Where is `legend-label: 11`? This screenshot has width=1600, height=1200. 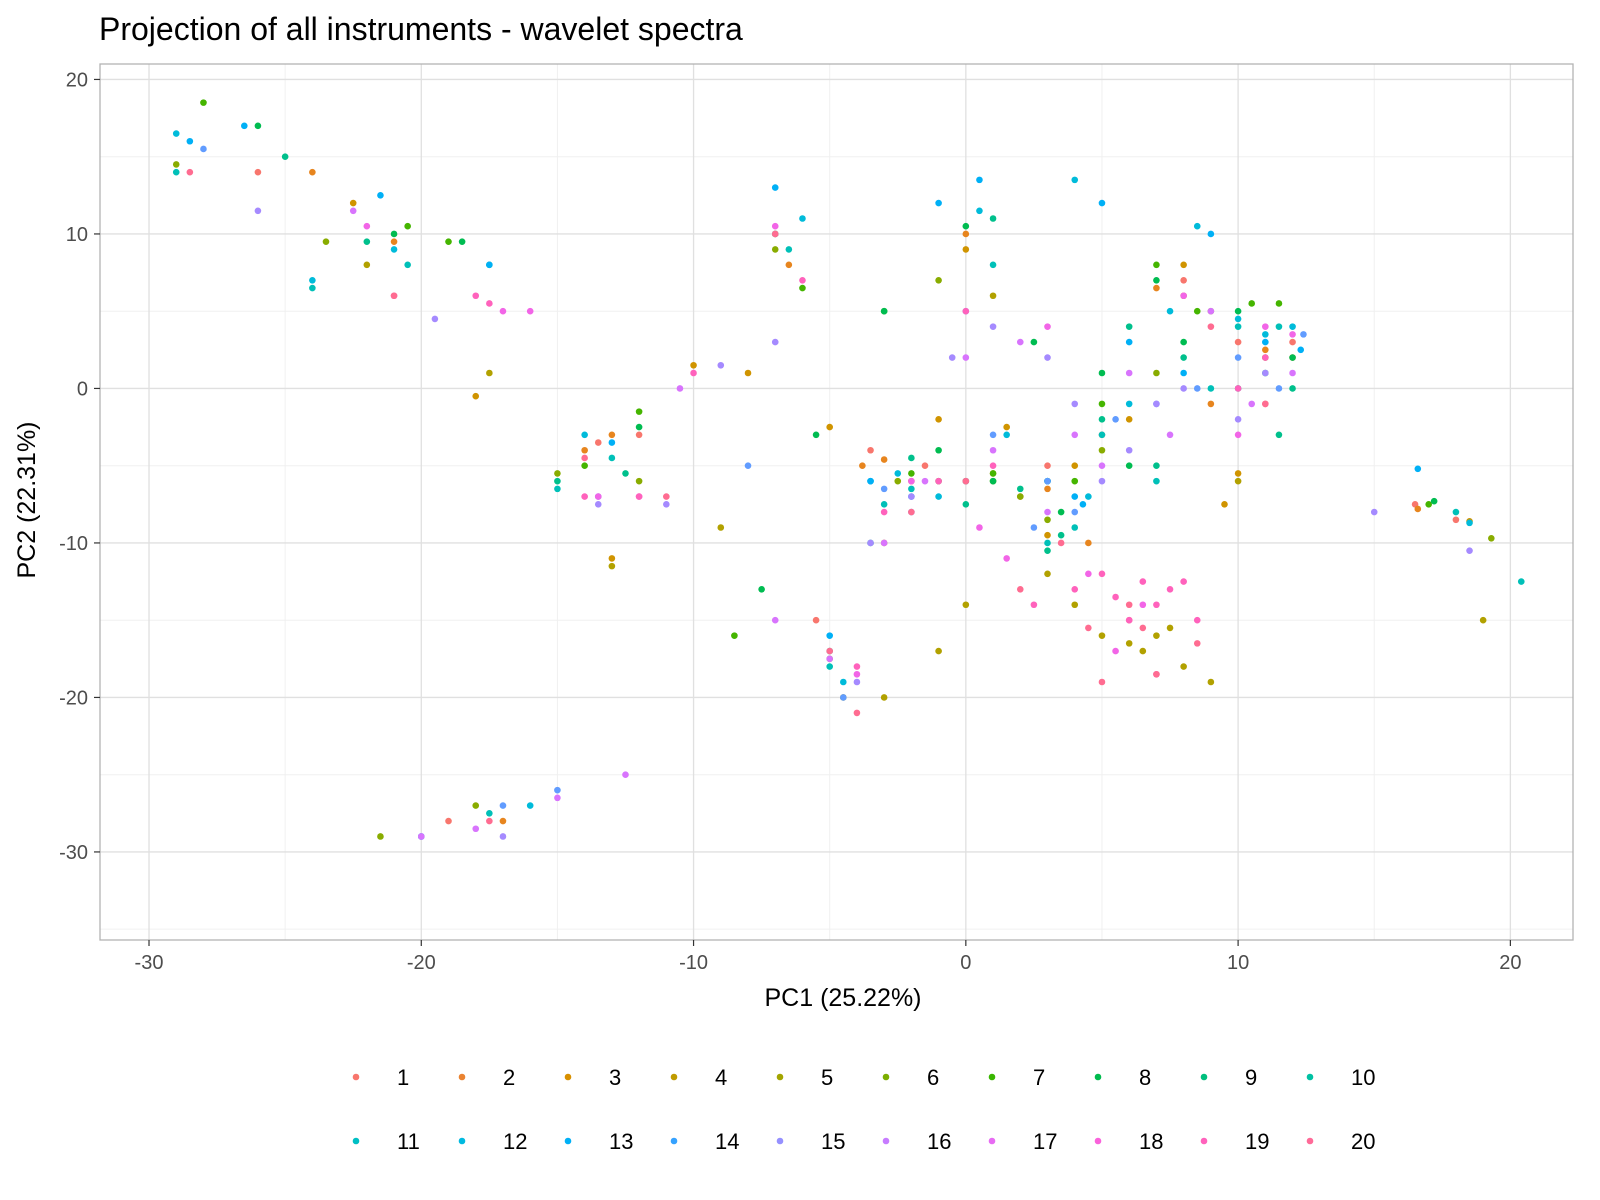 legend-label: 11 is located at coordinates (408, 1141).